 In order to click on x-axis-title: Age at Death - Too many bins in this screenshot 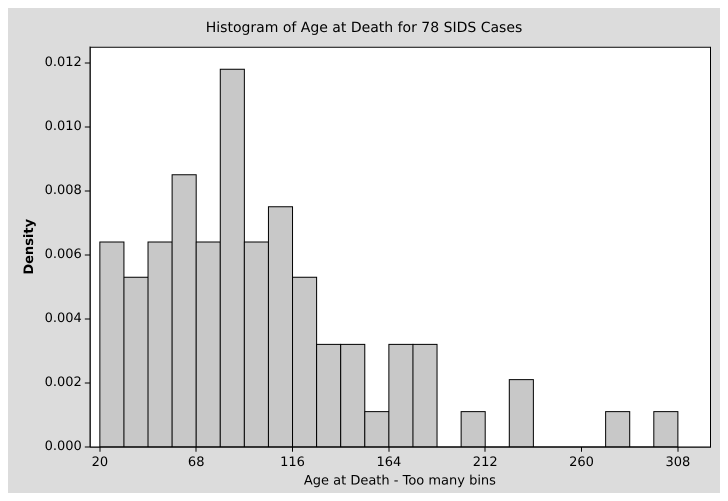, I will do `click(400, 481)`.